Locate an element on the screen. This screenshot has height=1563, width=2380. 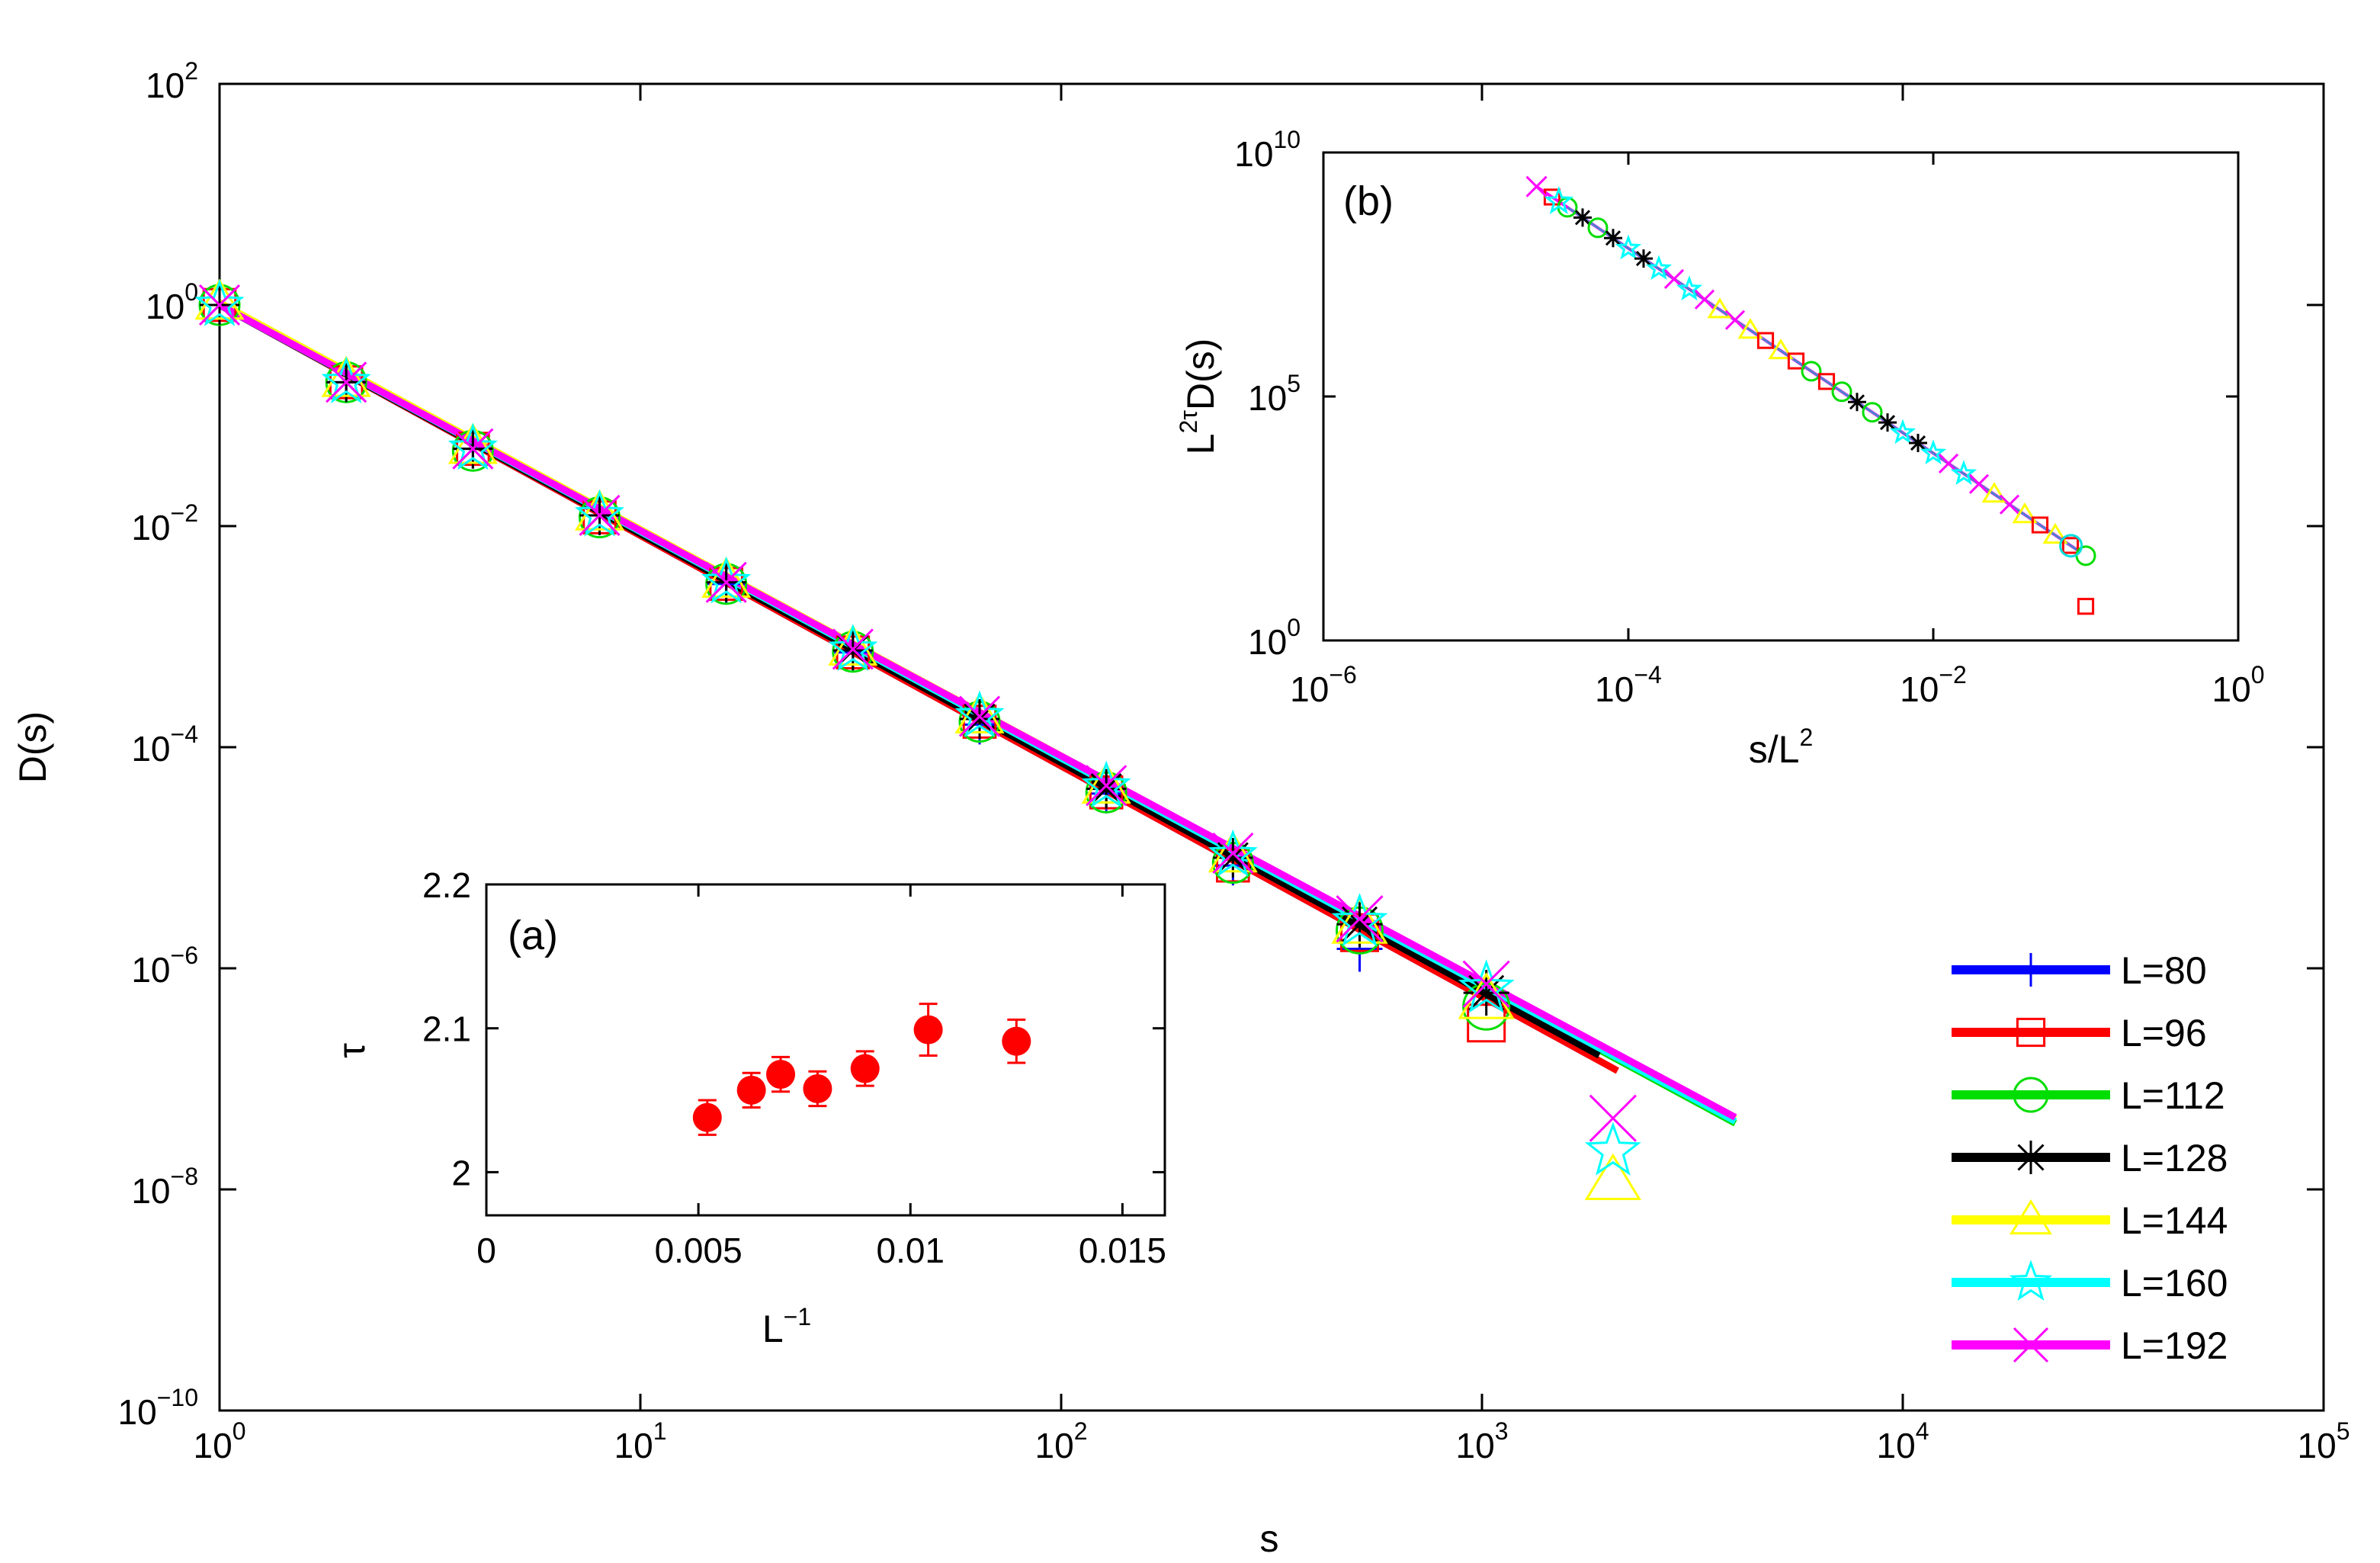
inset-b-y-tick-label: 10⁰ is located at coordinates (1274, 638).